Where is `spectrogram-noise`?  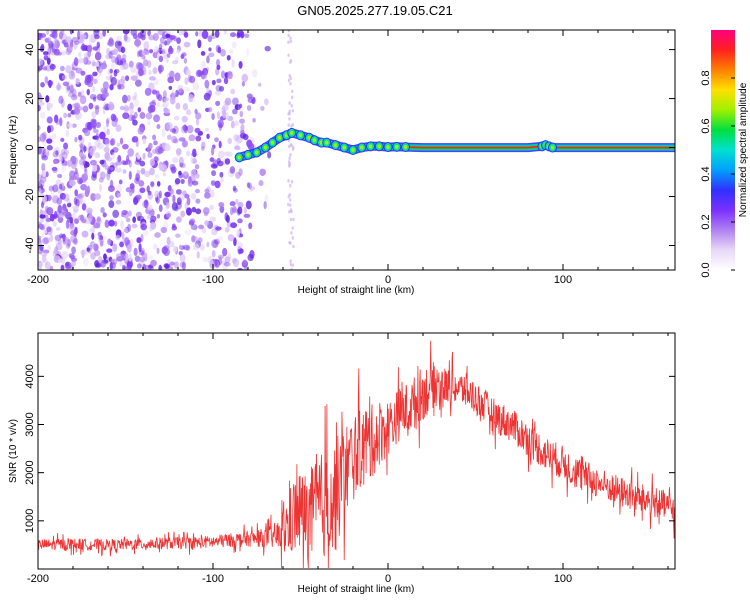 spectrogram-noise is located at coordinates (166, 150).